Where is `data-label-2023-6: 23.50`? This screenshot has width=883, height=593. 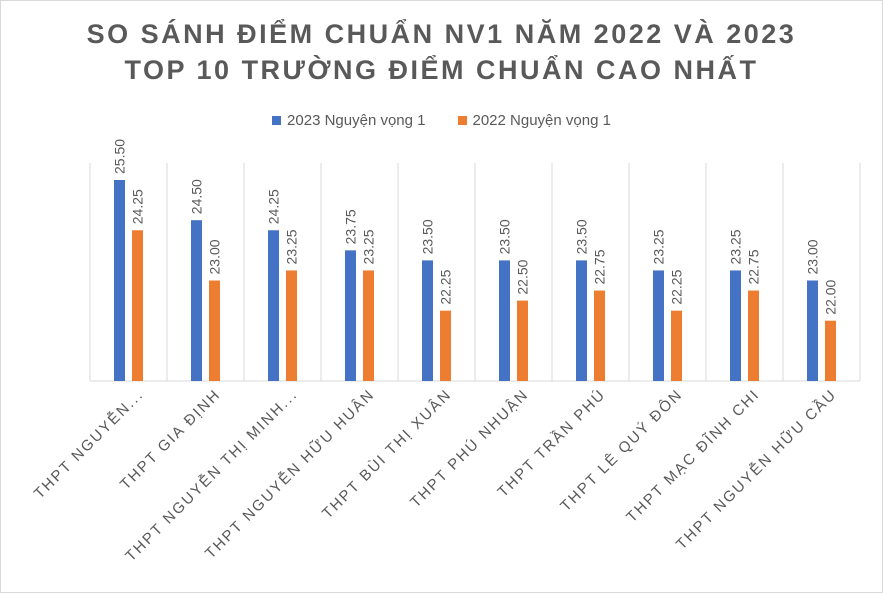 data-label-2023-6: 23.50 is located at coordinates (582, 236).